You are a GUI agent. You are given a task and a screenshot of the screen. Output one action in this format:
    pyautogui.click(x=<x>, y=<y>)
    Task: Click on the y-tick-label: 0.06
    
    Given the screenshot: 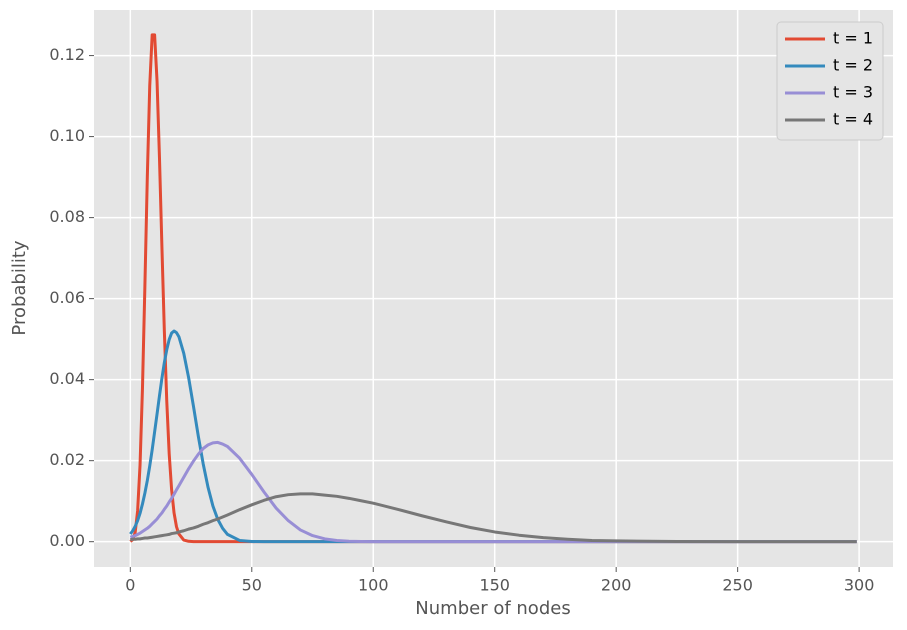 What is the action you would take?
    pyautogui.click(x=67, y=297)
    